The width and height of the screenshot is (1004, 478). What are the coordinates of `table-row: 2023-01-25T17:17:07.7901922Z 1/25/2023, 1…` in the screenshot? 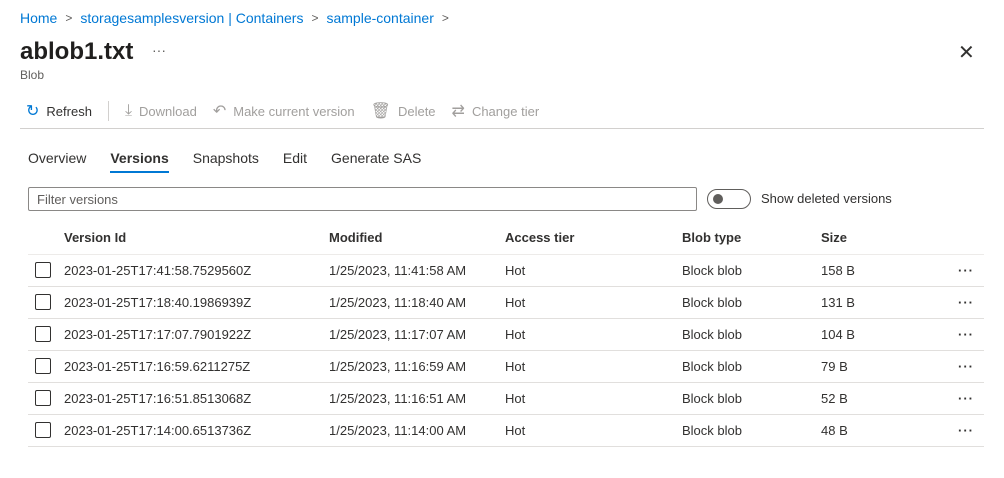 It's located at (506, 334).